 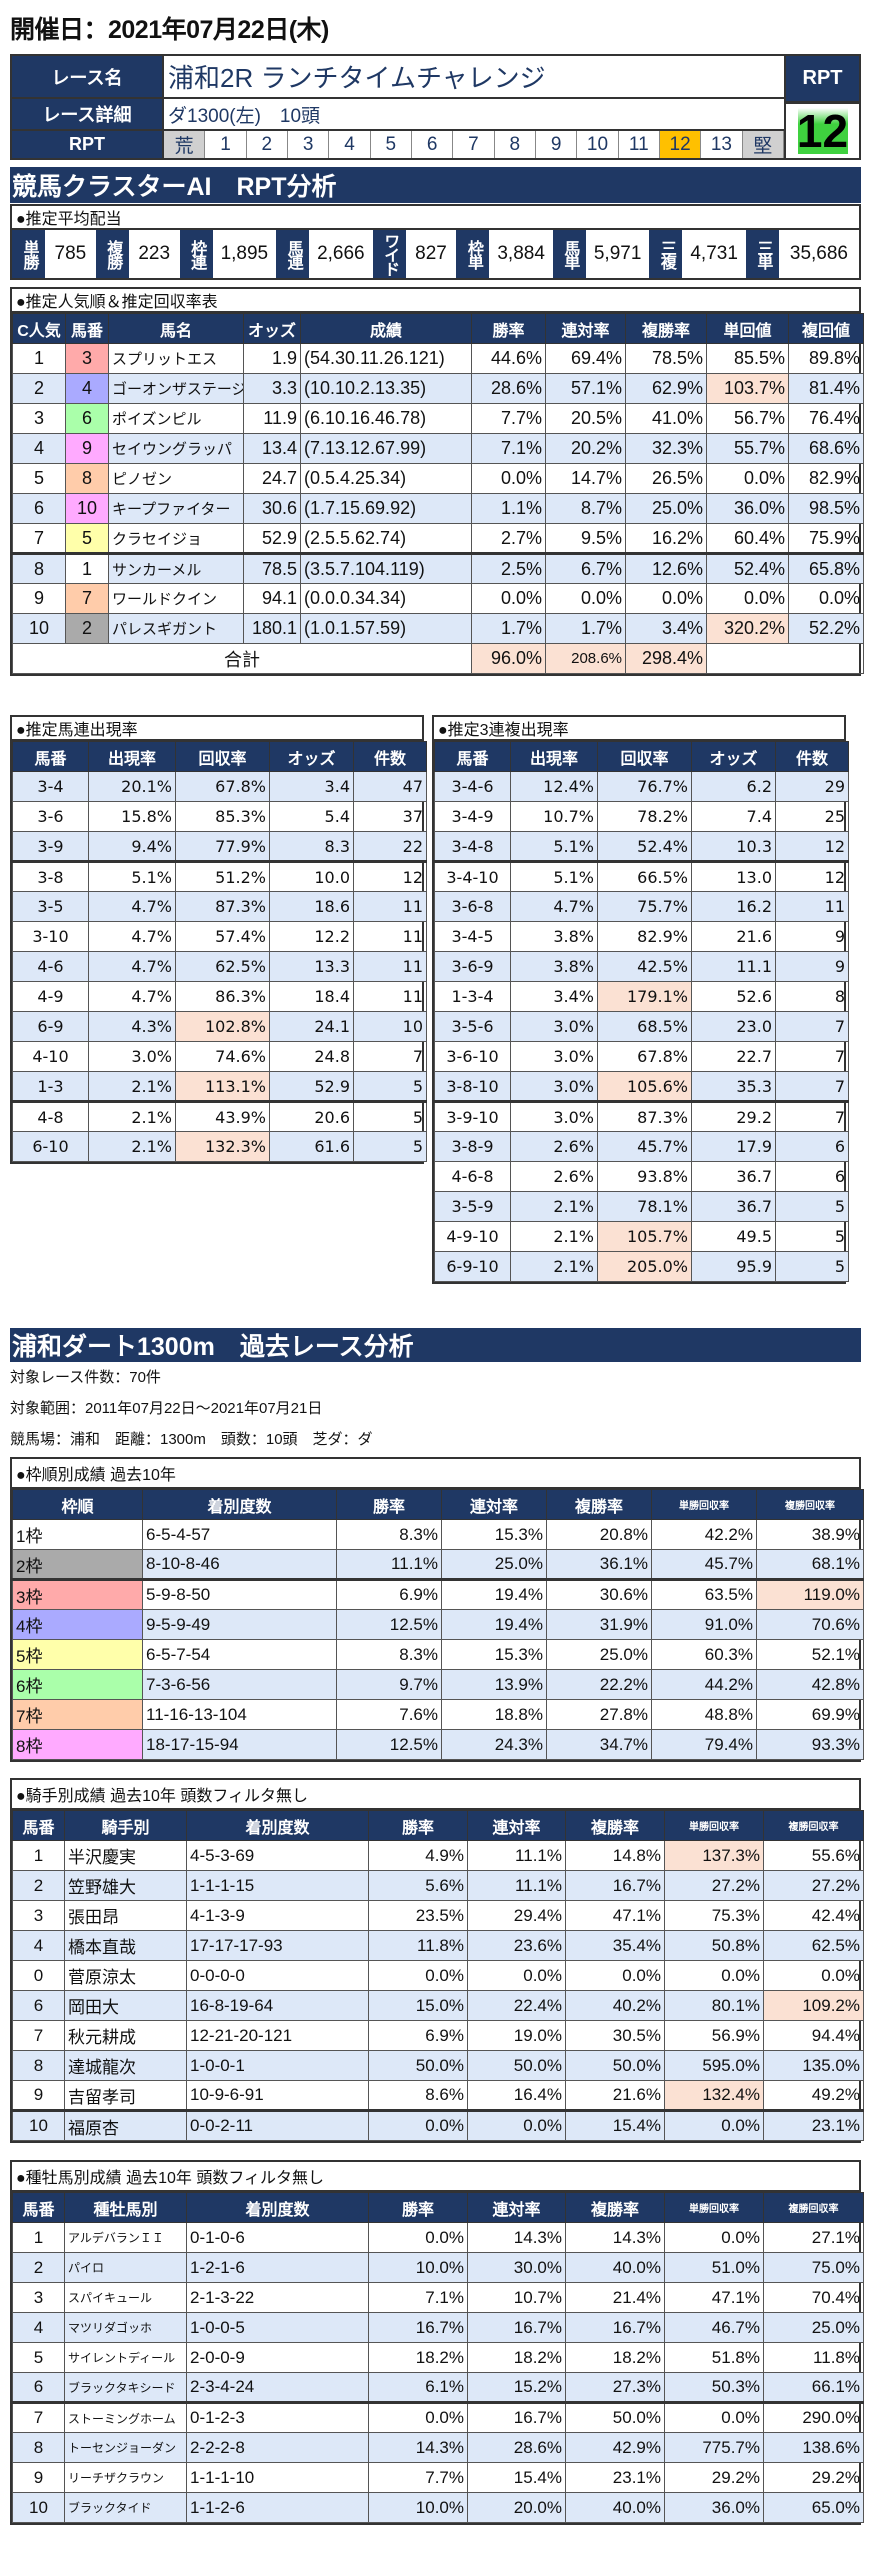 I want to click on table-cell: 23.1%, so click(x=813, y=2125).